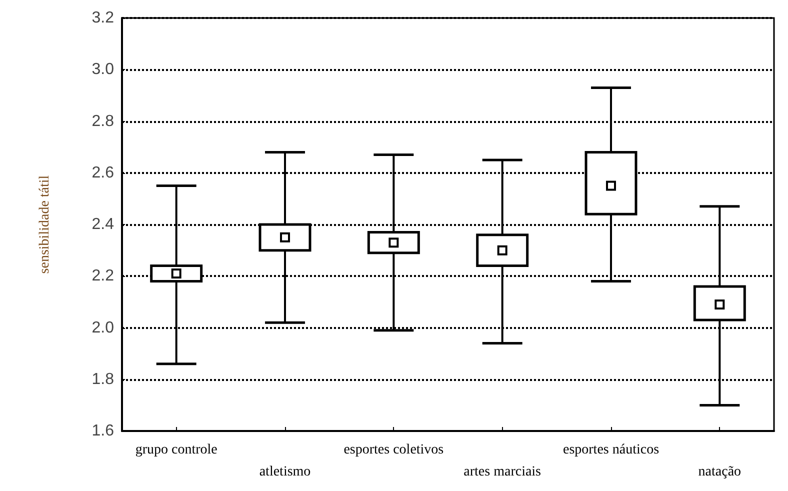  Describe the element at coordinates (103, 173) in the screenshot. I see `y-tick-label: 2.6` at that location.